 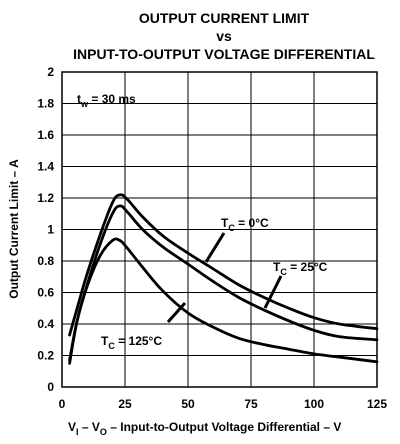 I want to click on y-tick-label: 1.8, so click(x=45, y=104).